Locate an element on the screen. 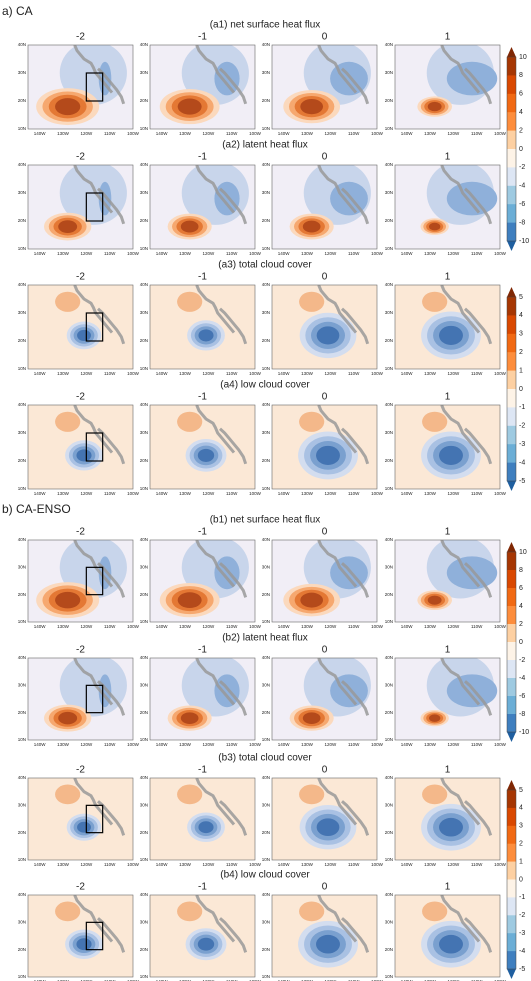  colorbar-border is located at coordinates (511, 149).